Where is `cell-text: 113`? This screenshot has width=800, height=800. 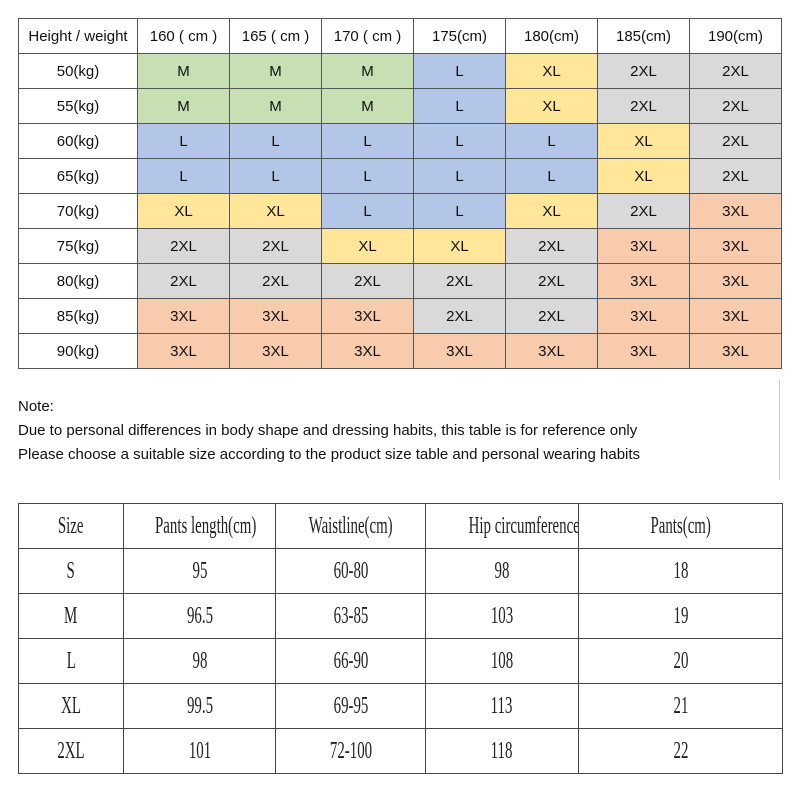
cell-text: 113 is located at coordinates (502, 705).